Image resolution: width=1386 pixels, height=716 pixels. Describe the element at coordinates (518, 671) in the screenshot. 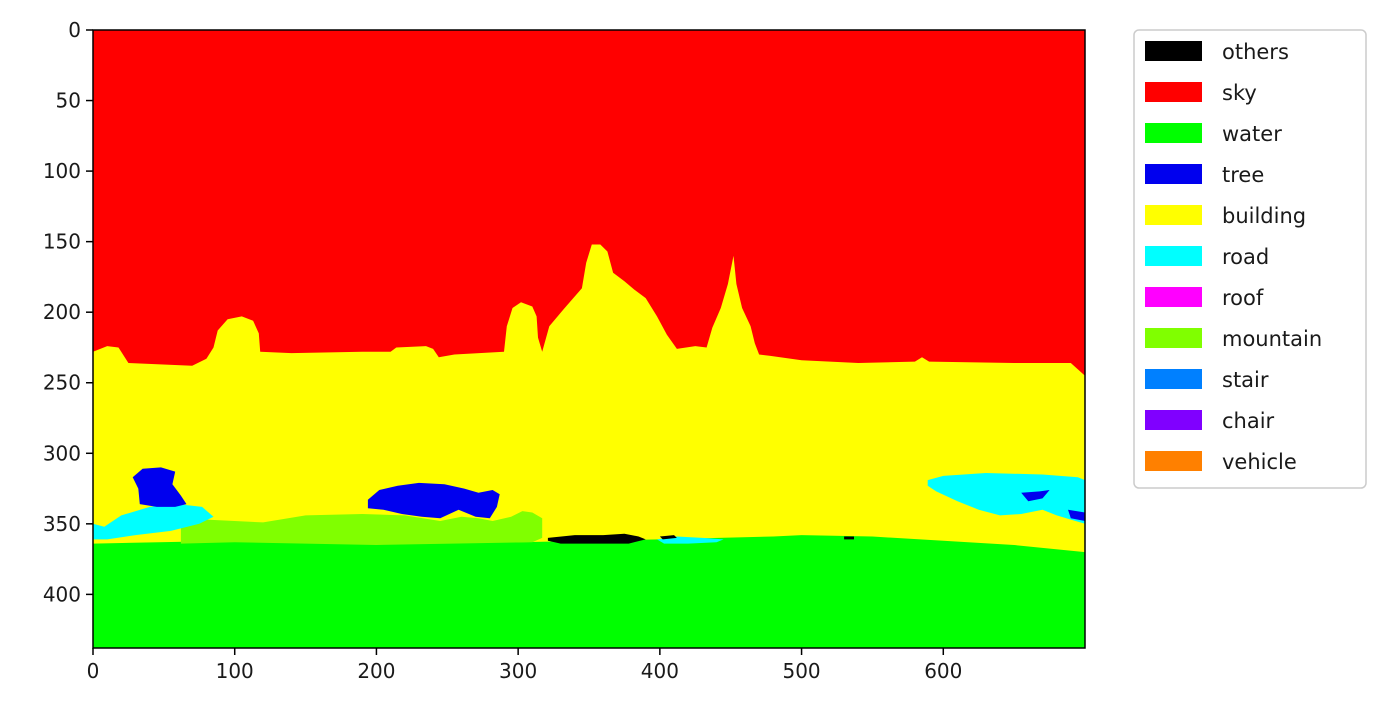

I see `x-tick-label: 300` at that location.